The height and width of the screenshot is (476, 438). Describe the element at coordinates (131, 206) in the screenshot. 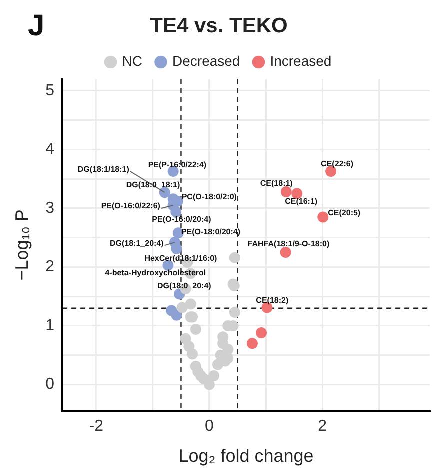

I see `annotation: PE(O-16:0/22:6)` at that location.